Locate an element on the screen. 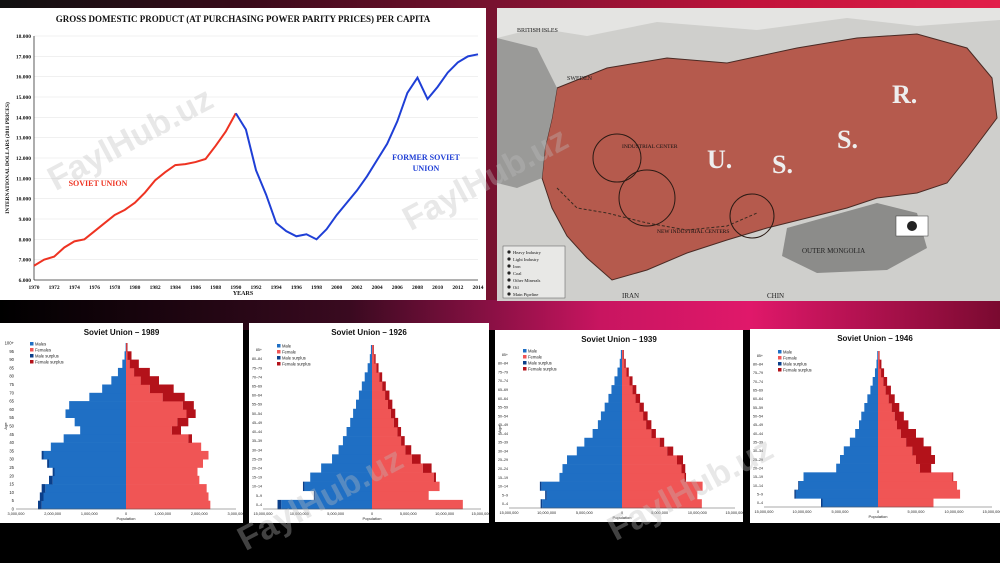  map-legend-item: Iron is located at coordinates (517, 266).